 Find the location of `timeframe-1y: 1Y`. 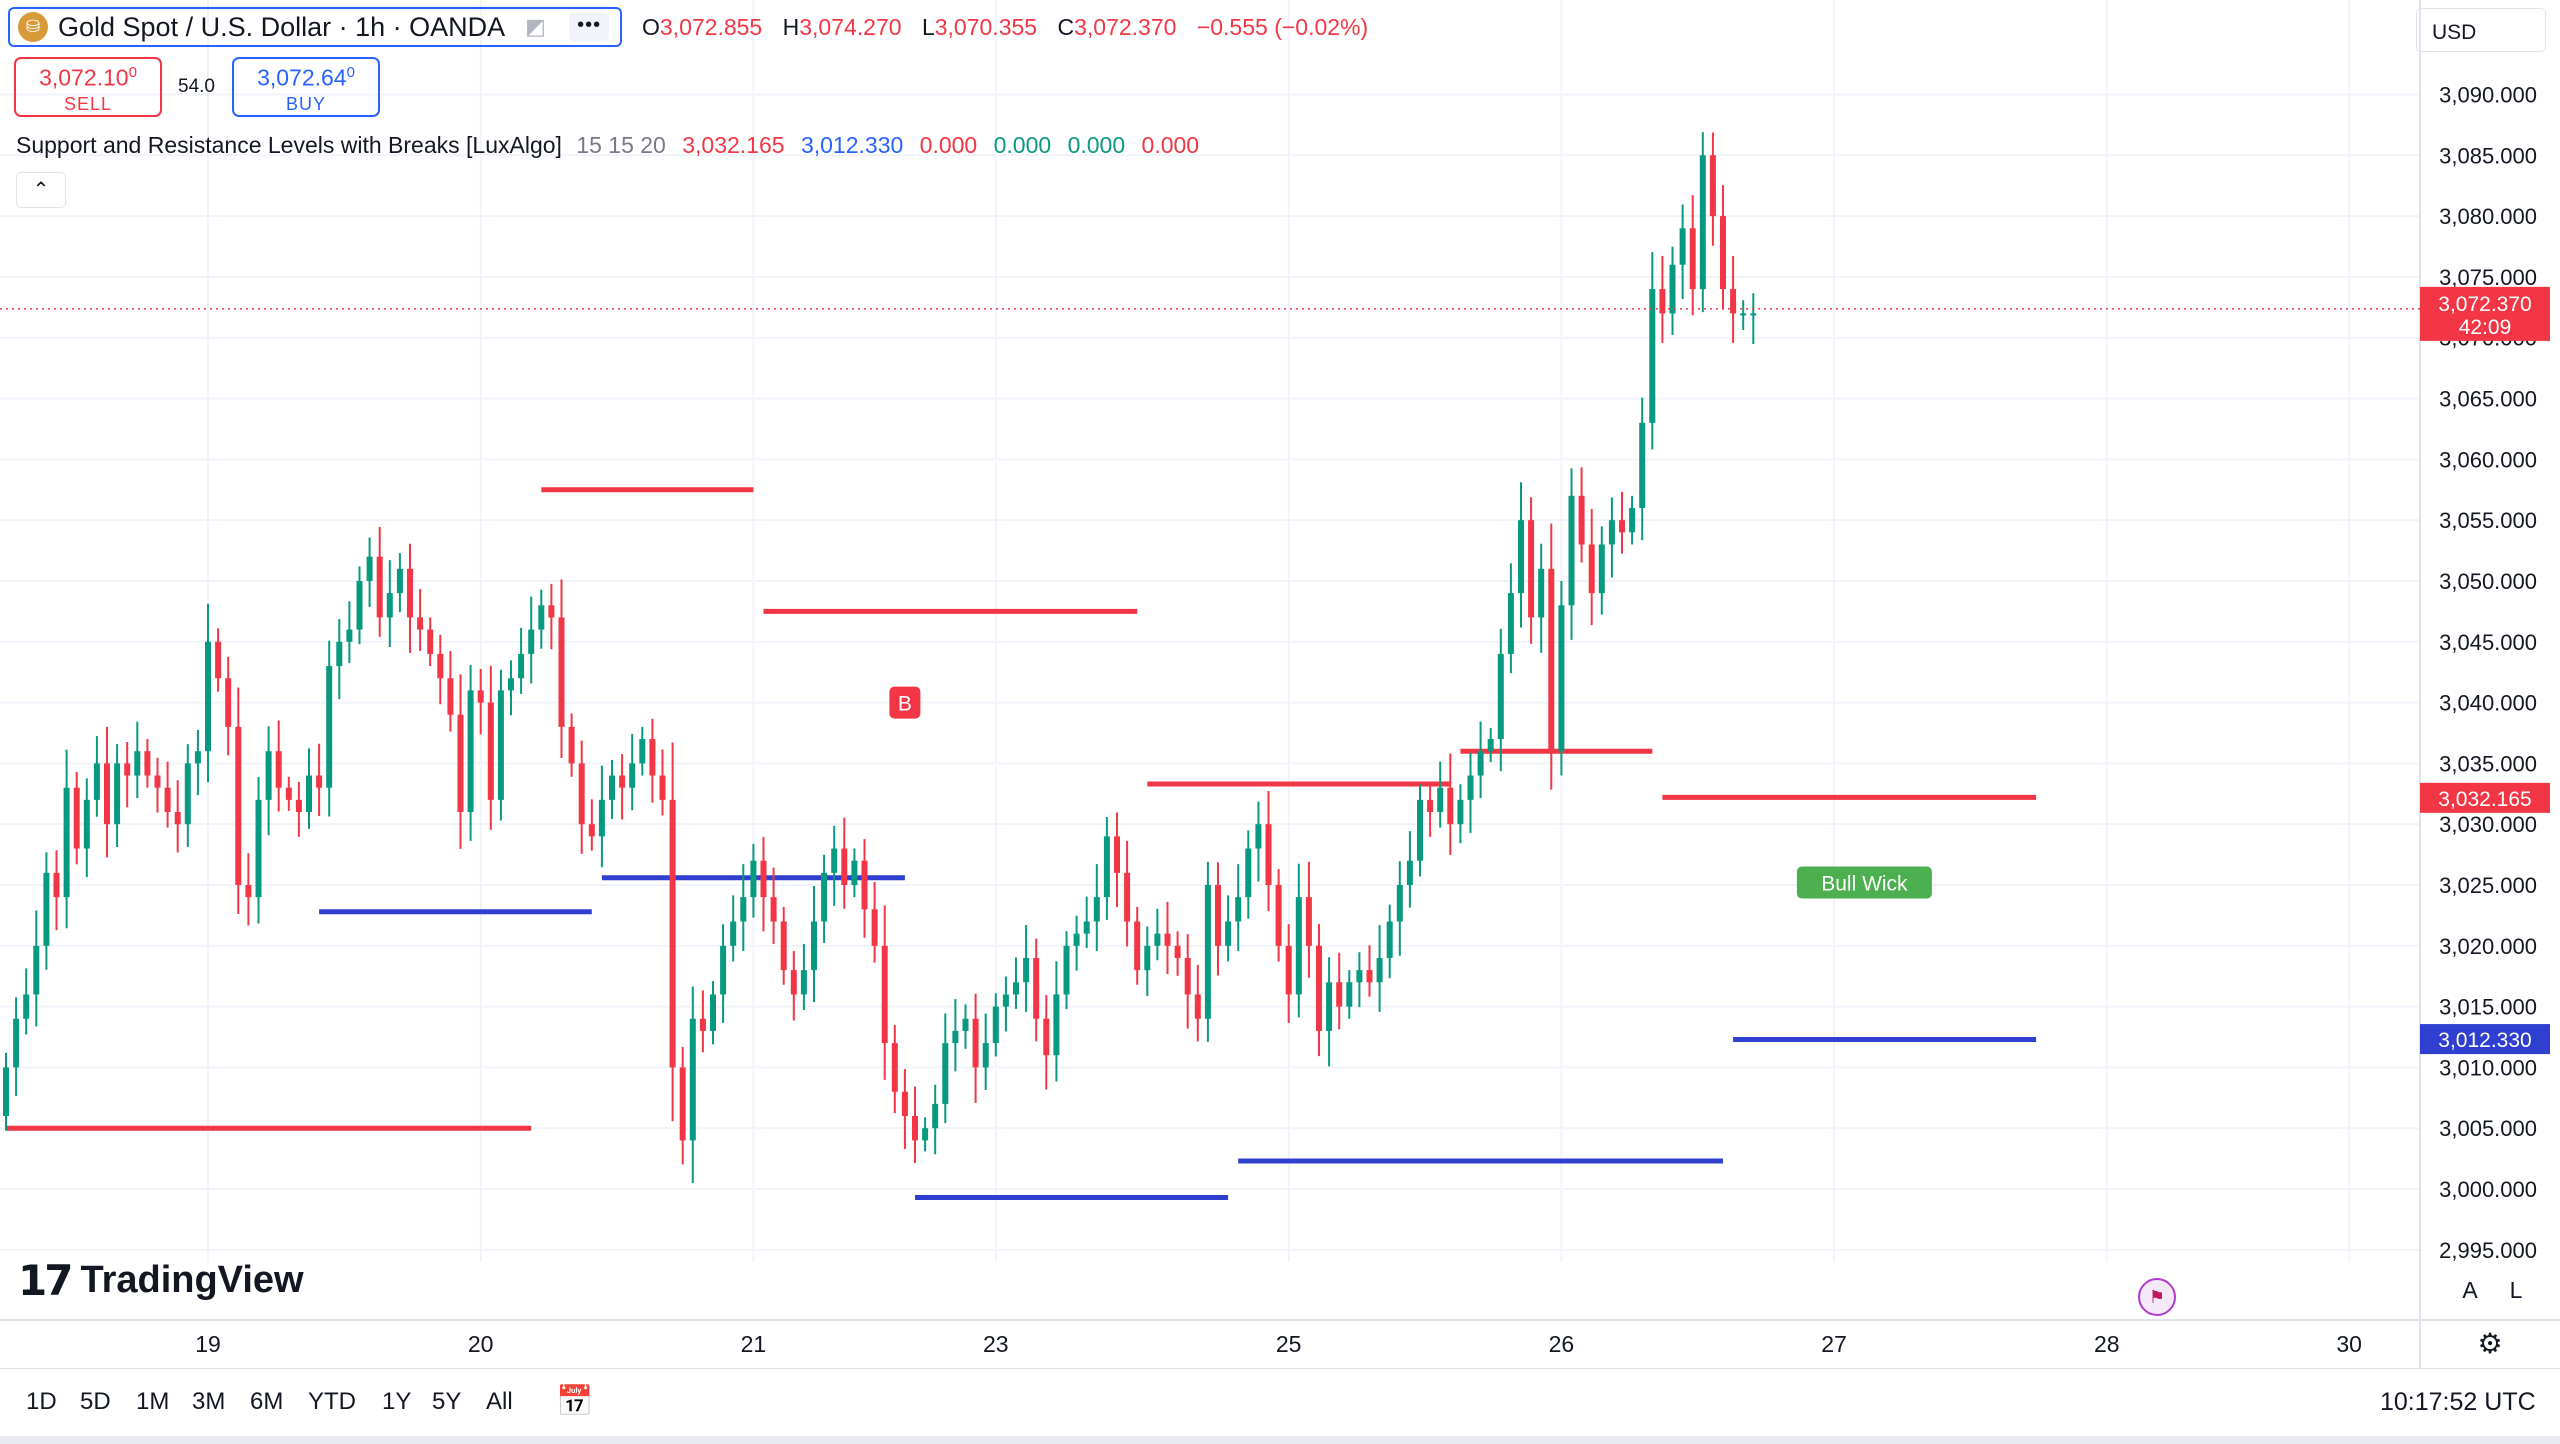

timeframe-1y: 1Y is located at coordinates (397, 1401).